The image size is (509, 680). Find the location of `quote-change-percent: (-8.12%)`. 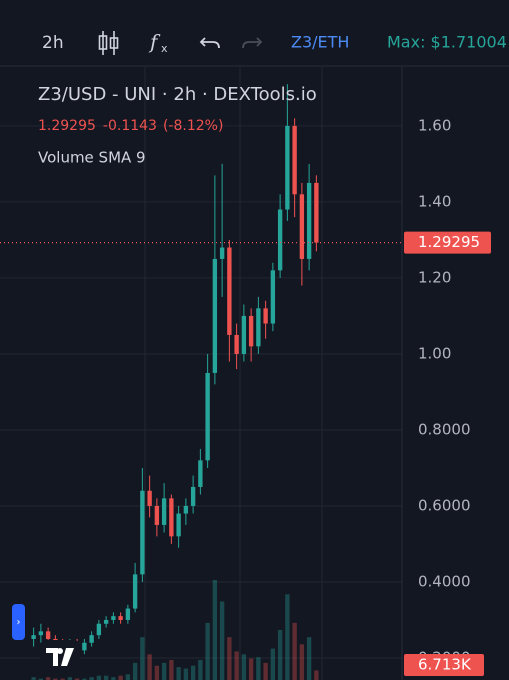

quote-change-percent: (-8.12%) is located at coordinates (193, 126).